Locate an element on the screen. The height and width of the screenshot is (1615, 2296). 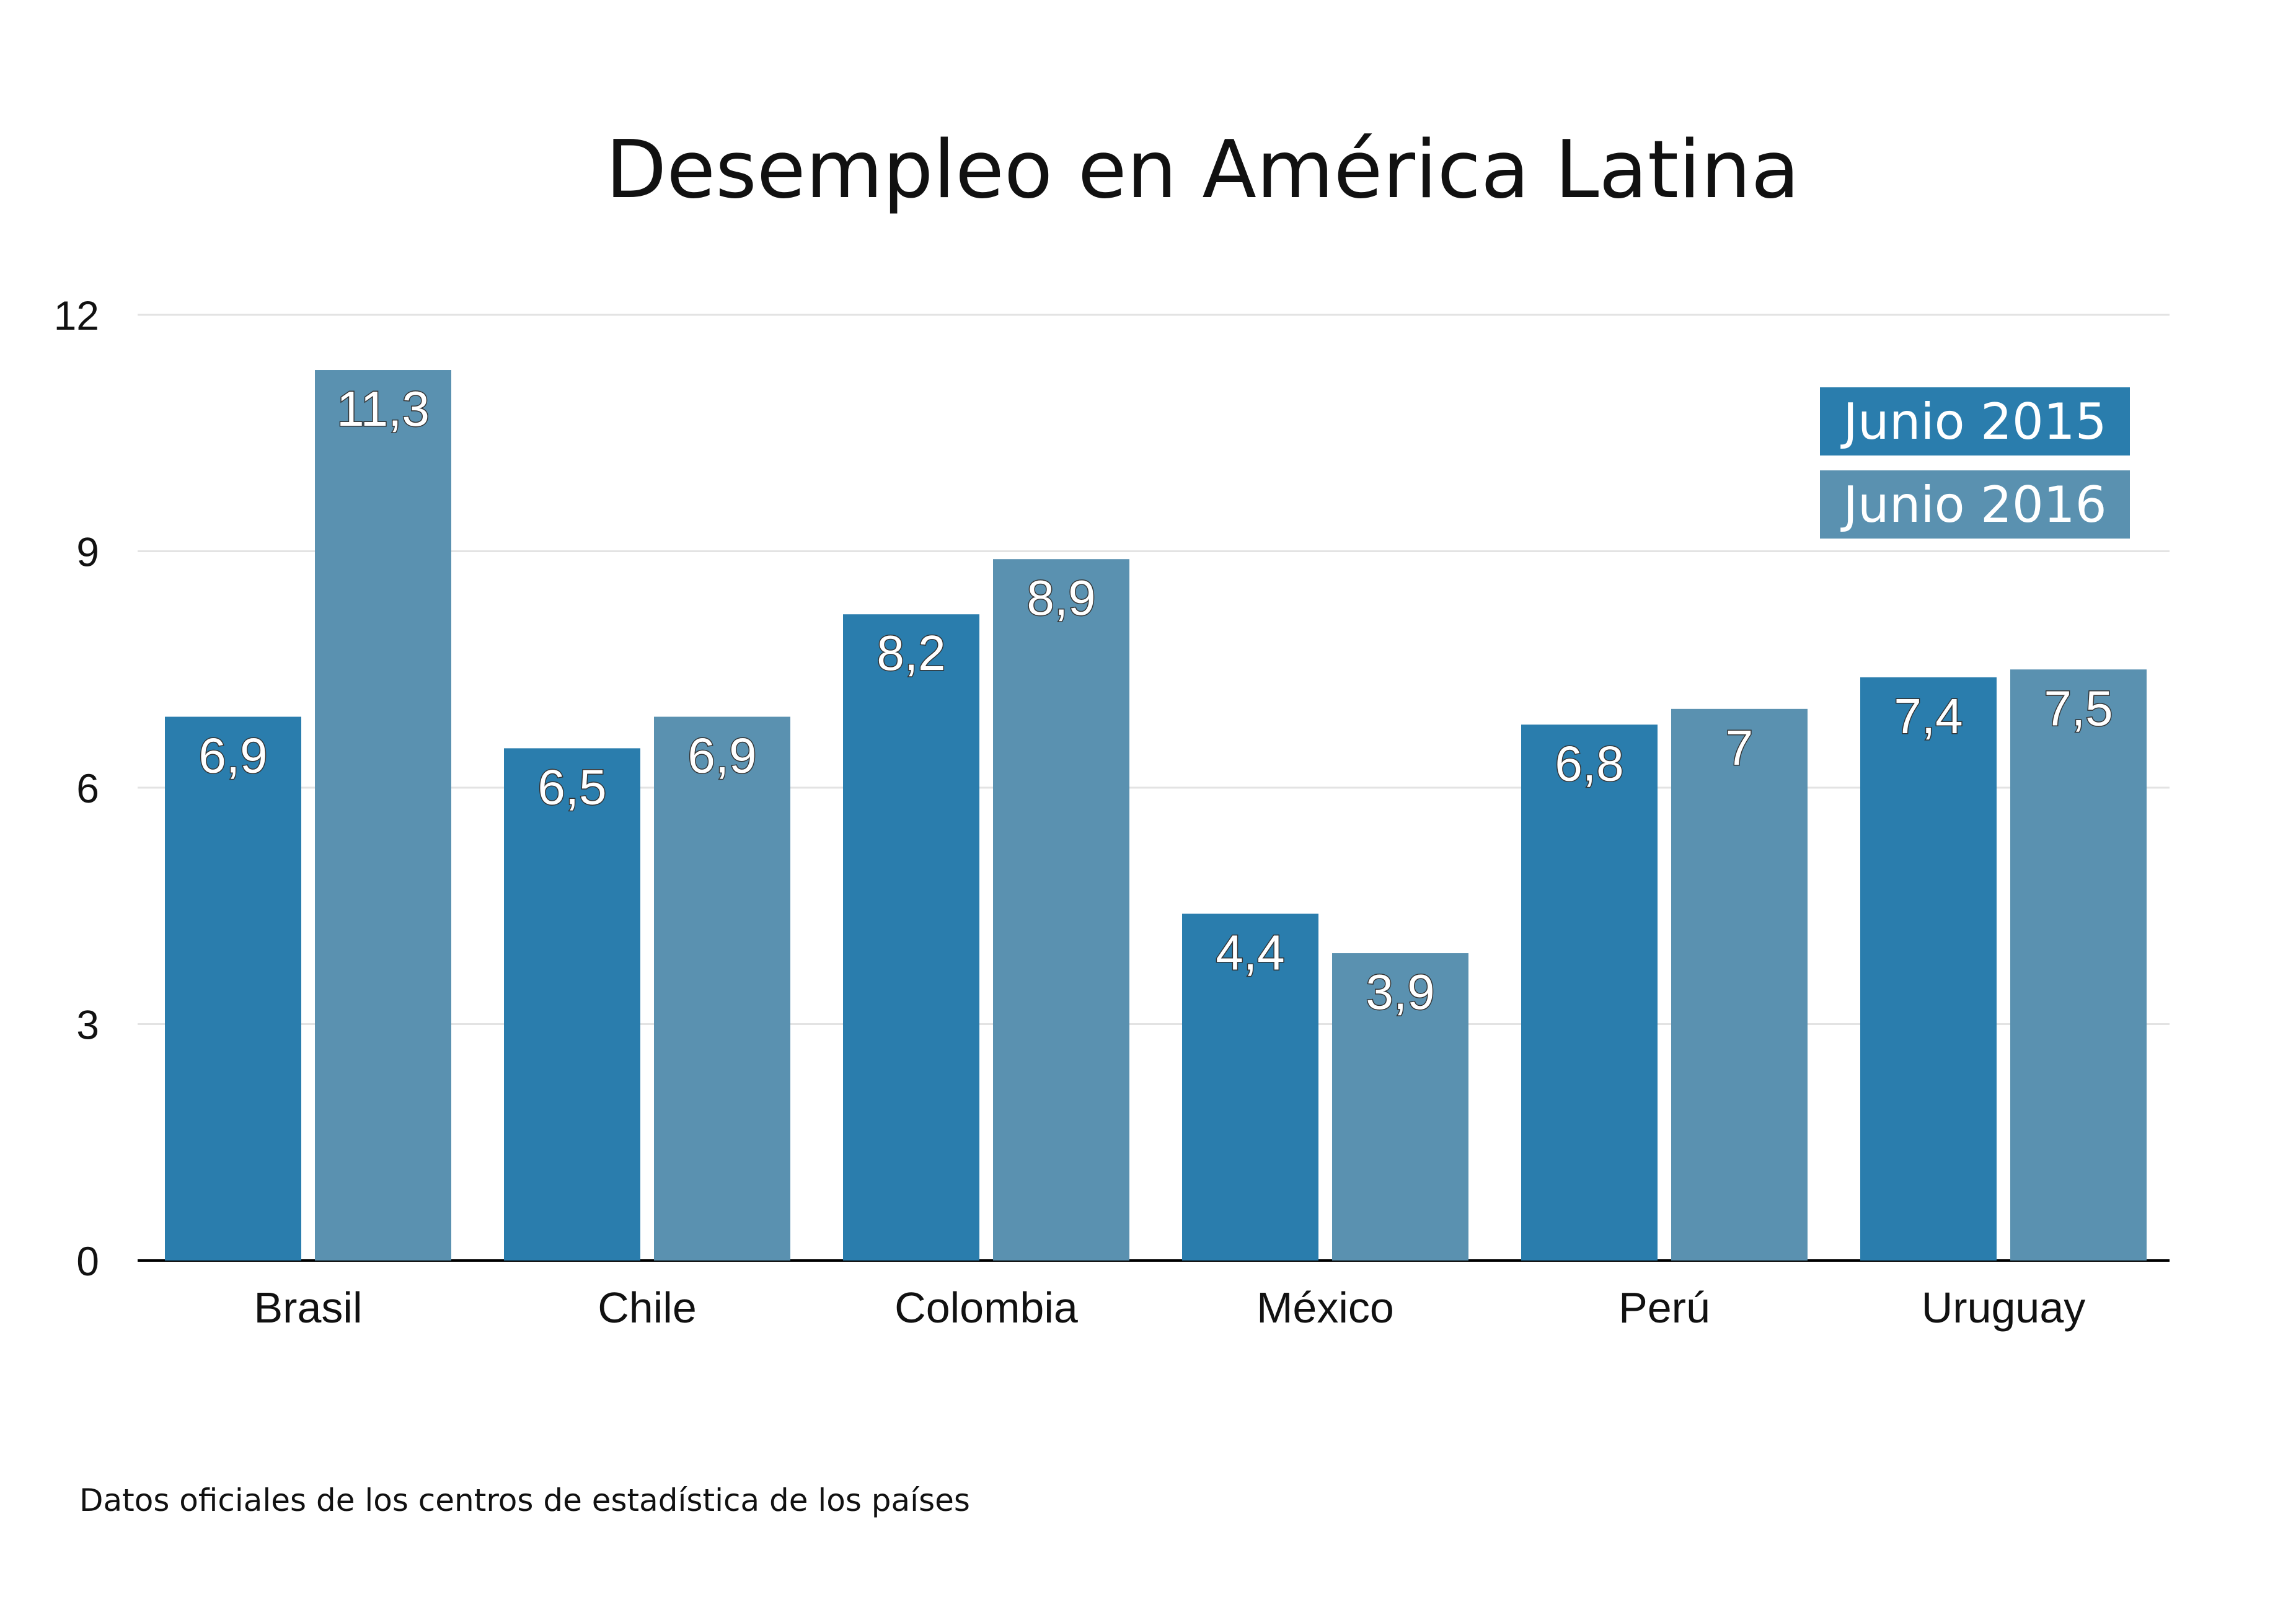
x-tick-label: Chile is located at coordinates (647, 1308).